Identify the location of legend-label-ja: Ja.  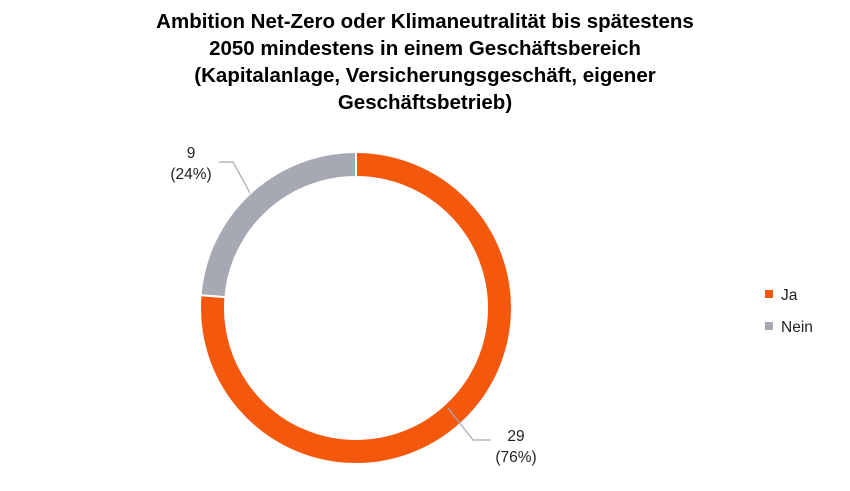
(789, 295).